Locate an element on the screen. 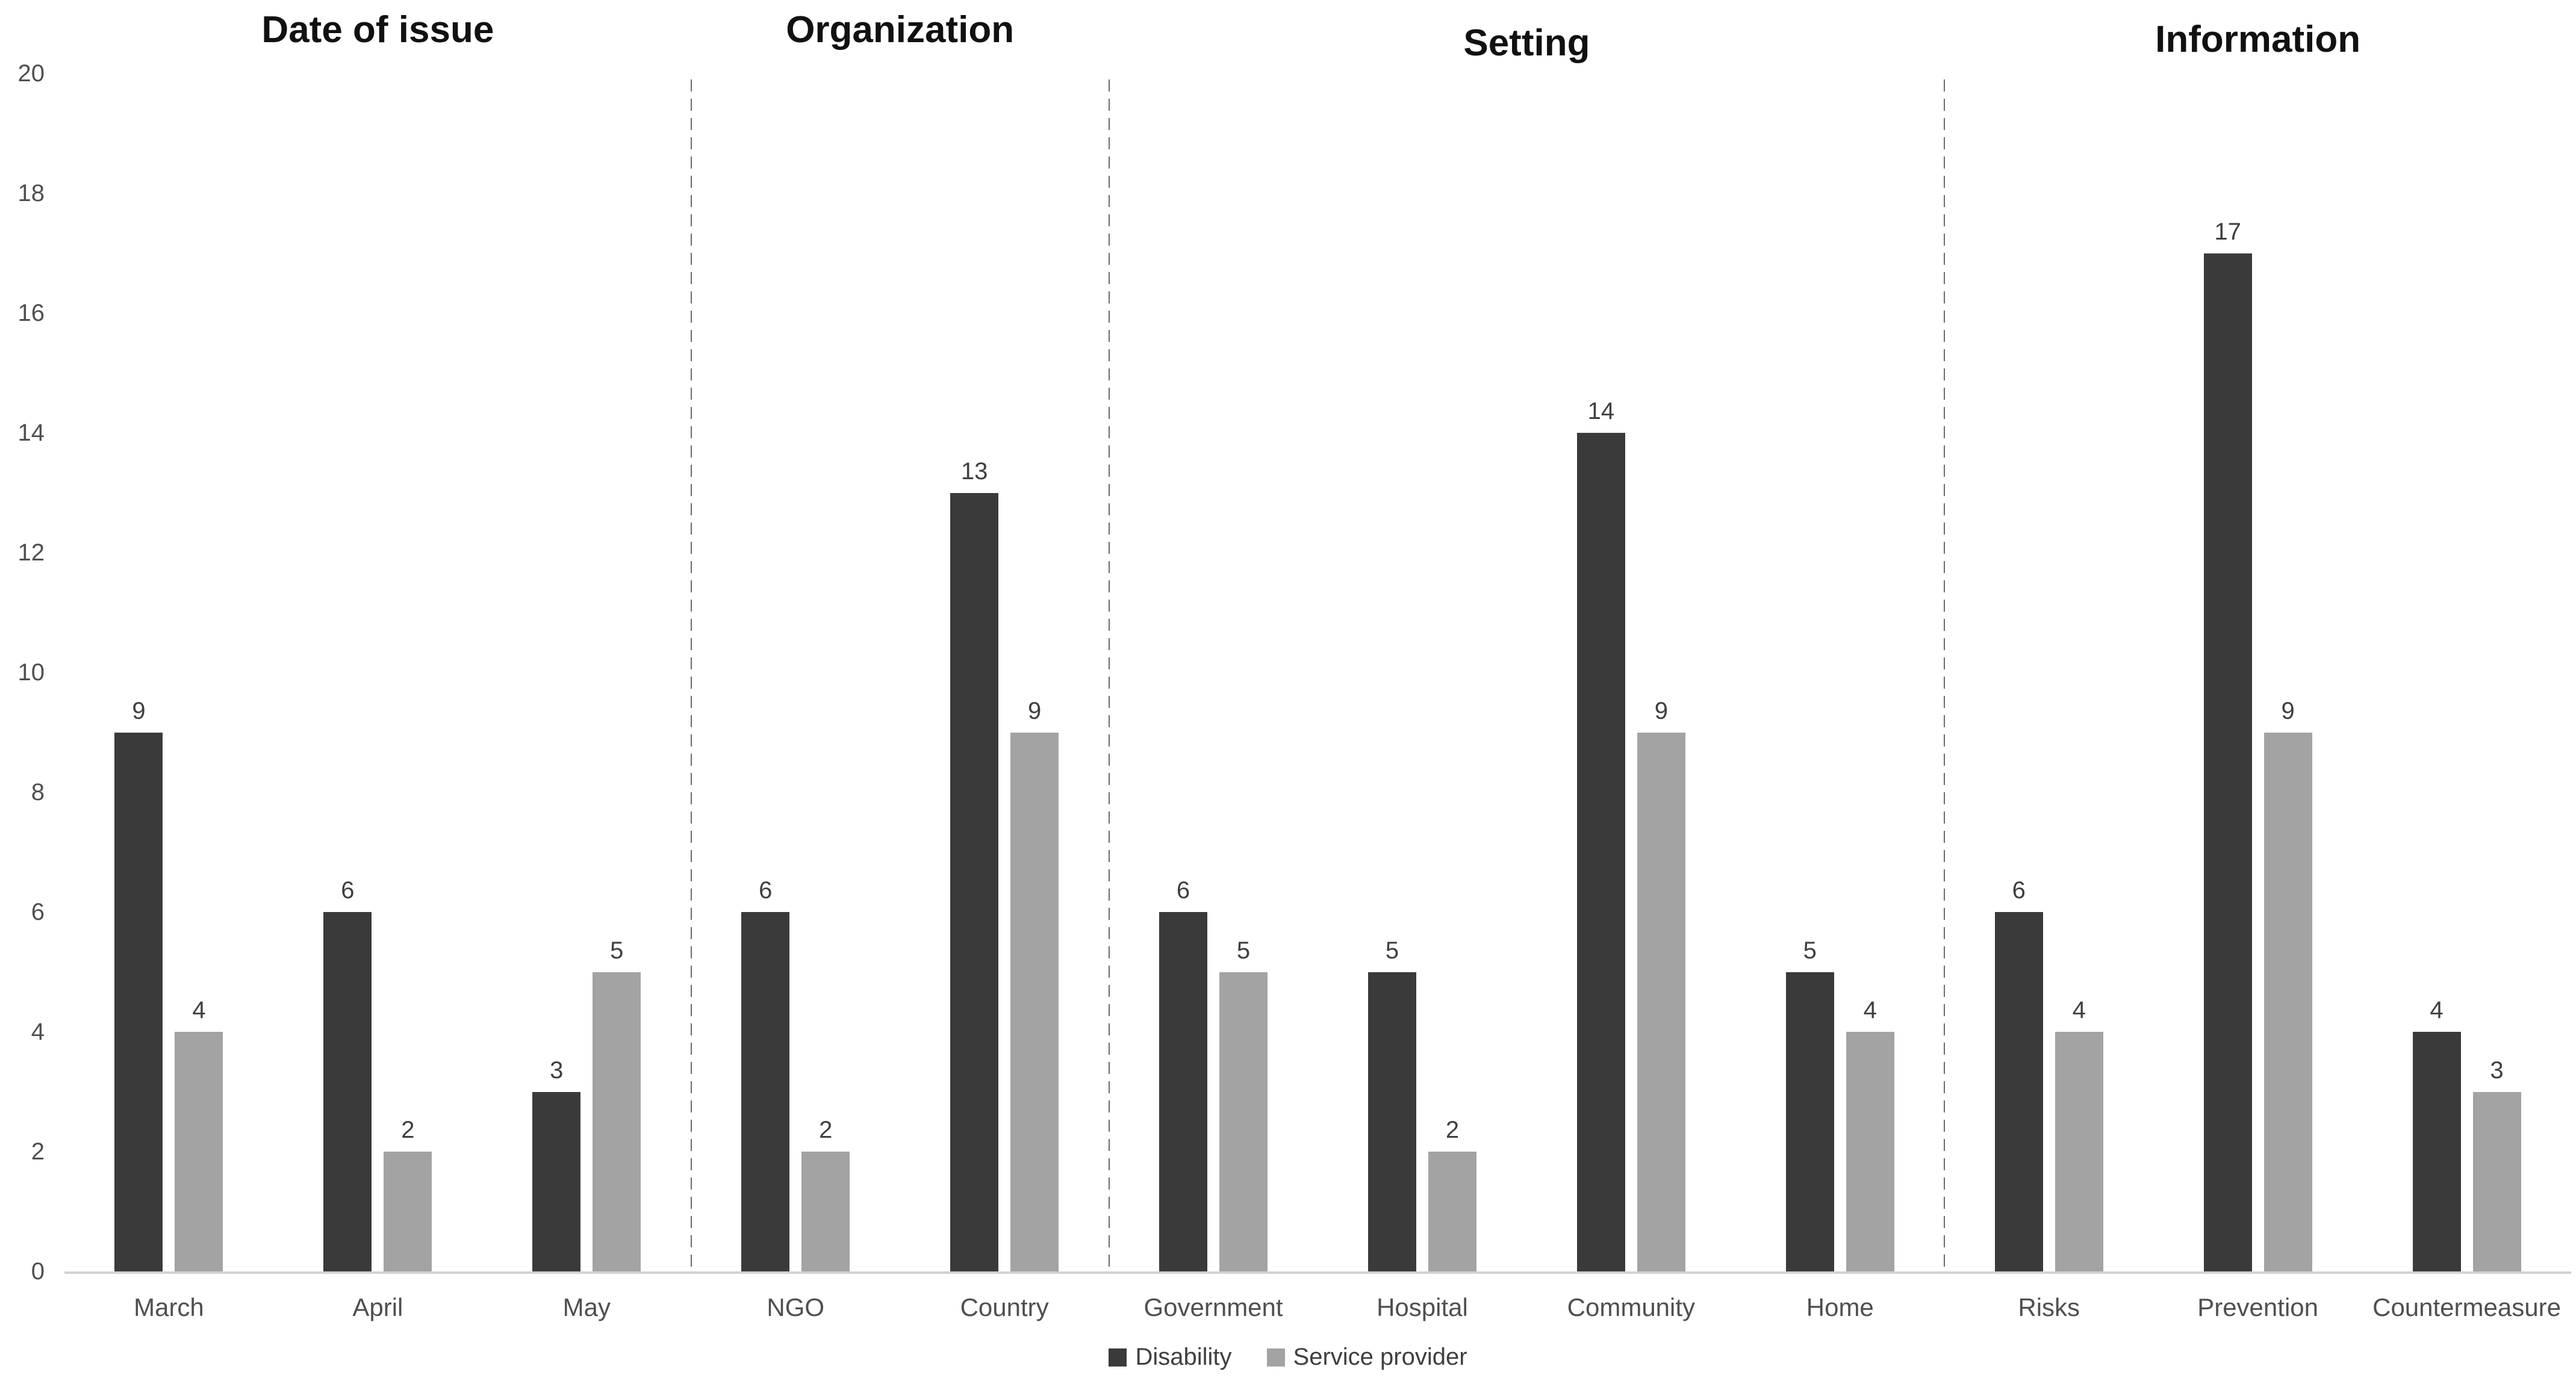 This screenshot has width=2576, height=1390. category-label-home: Home is located at coordinates (1840, 1307).